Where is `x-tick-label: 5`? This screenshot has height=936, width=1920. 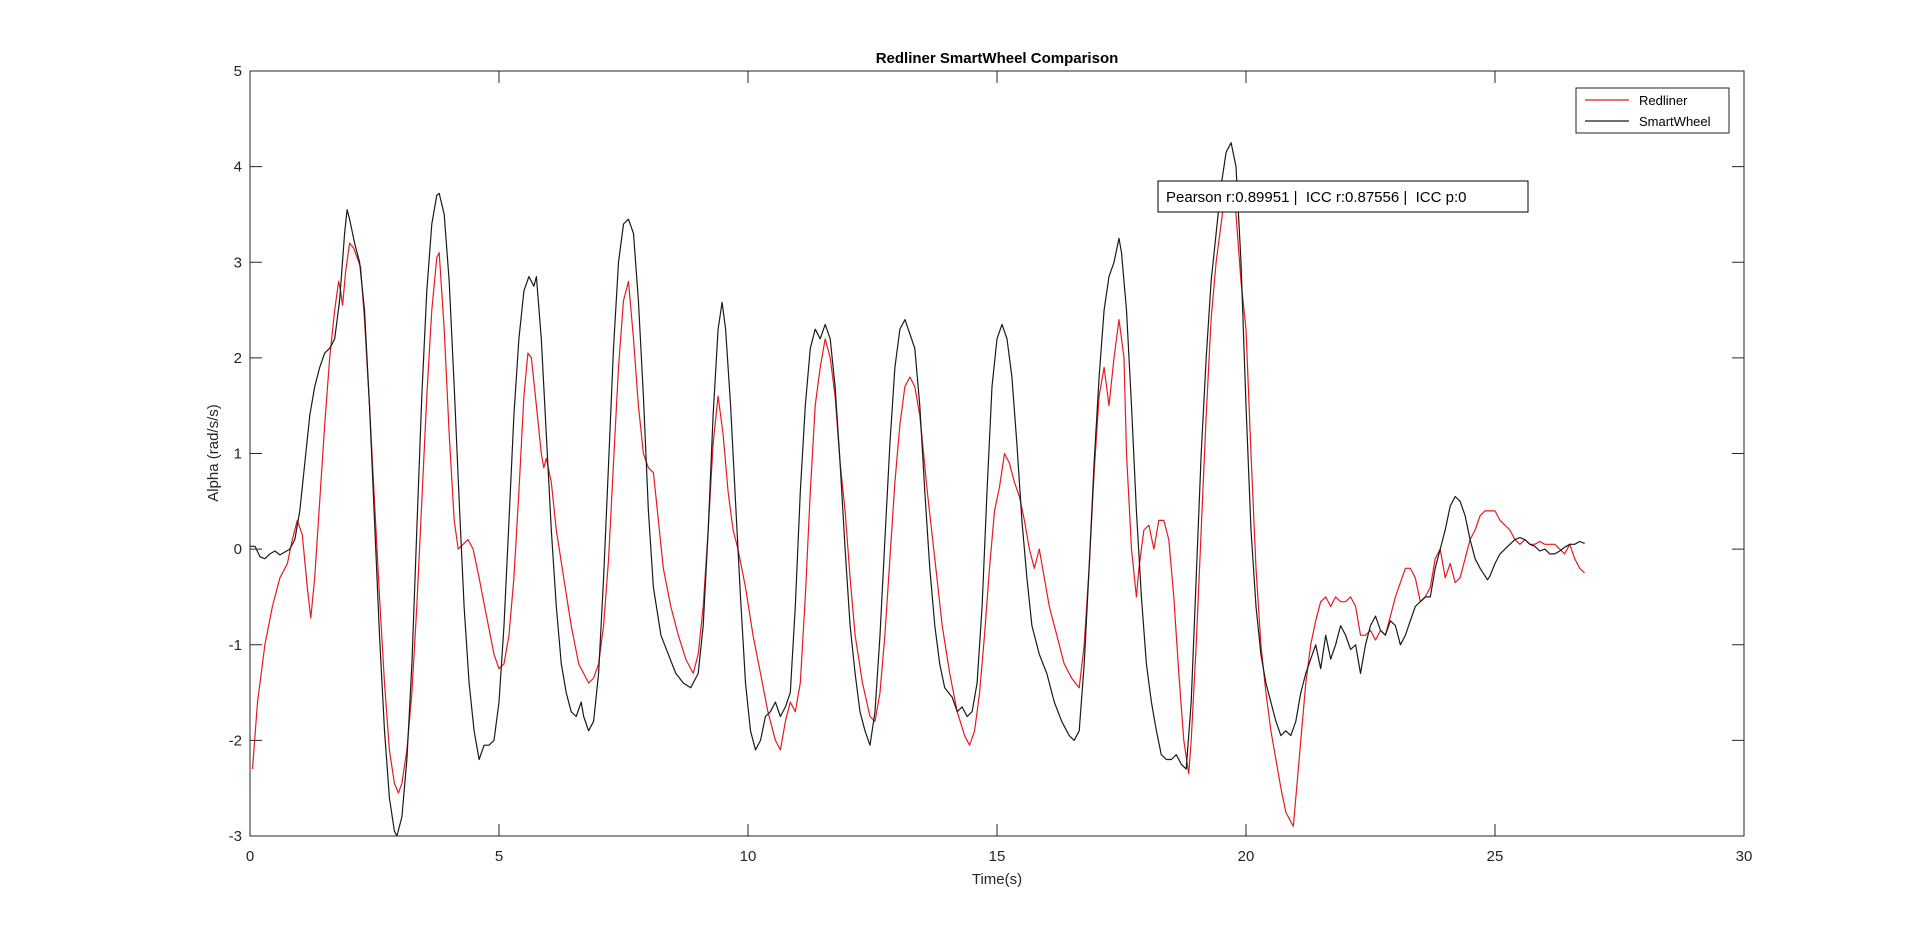
x-tick-label: 5 is located at coordinates (499, 856).